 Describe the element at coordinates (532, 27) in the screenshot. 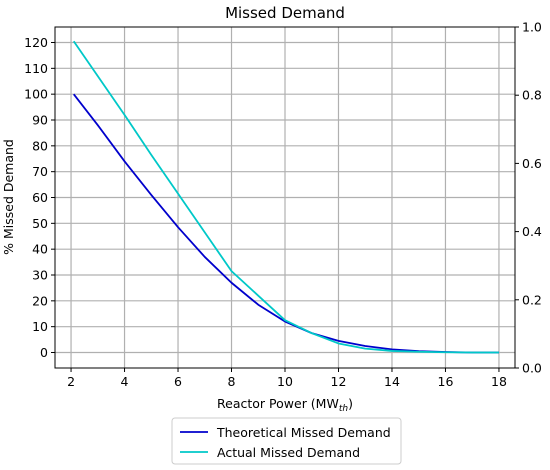

I see `y2-tick-label: 1.0` at that location.